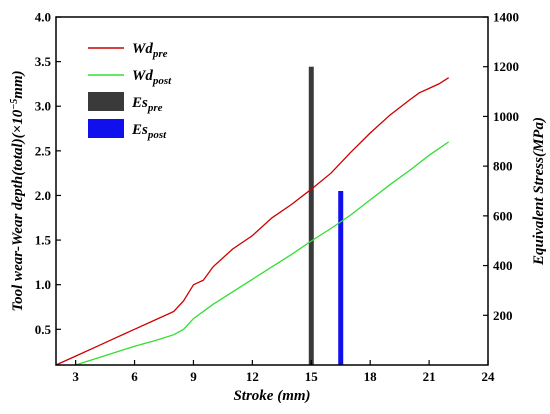  Describe the element at coordinates (371, 376) in the screenshot. I see `x-tick-label: 18` at that location.